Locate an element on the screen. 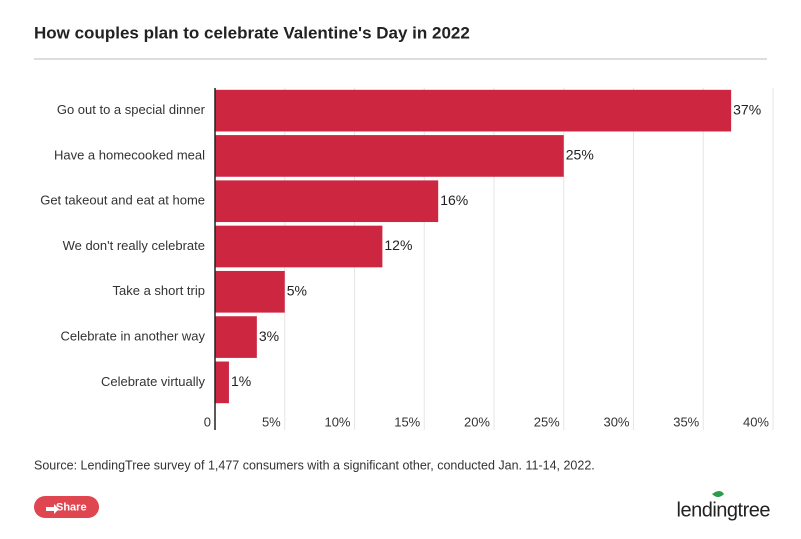  logo-leaf is located at coordinates (718, 494).